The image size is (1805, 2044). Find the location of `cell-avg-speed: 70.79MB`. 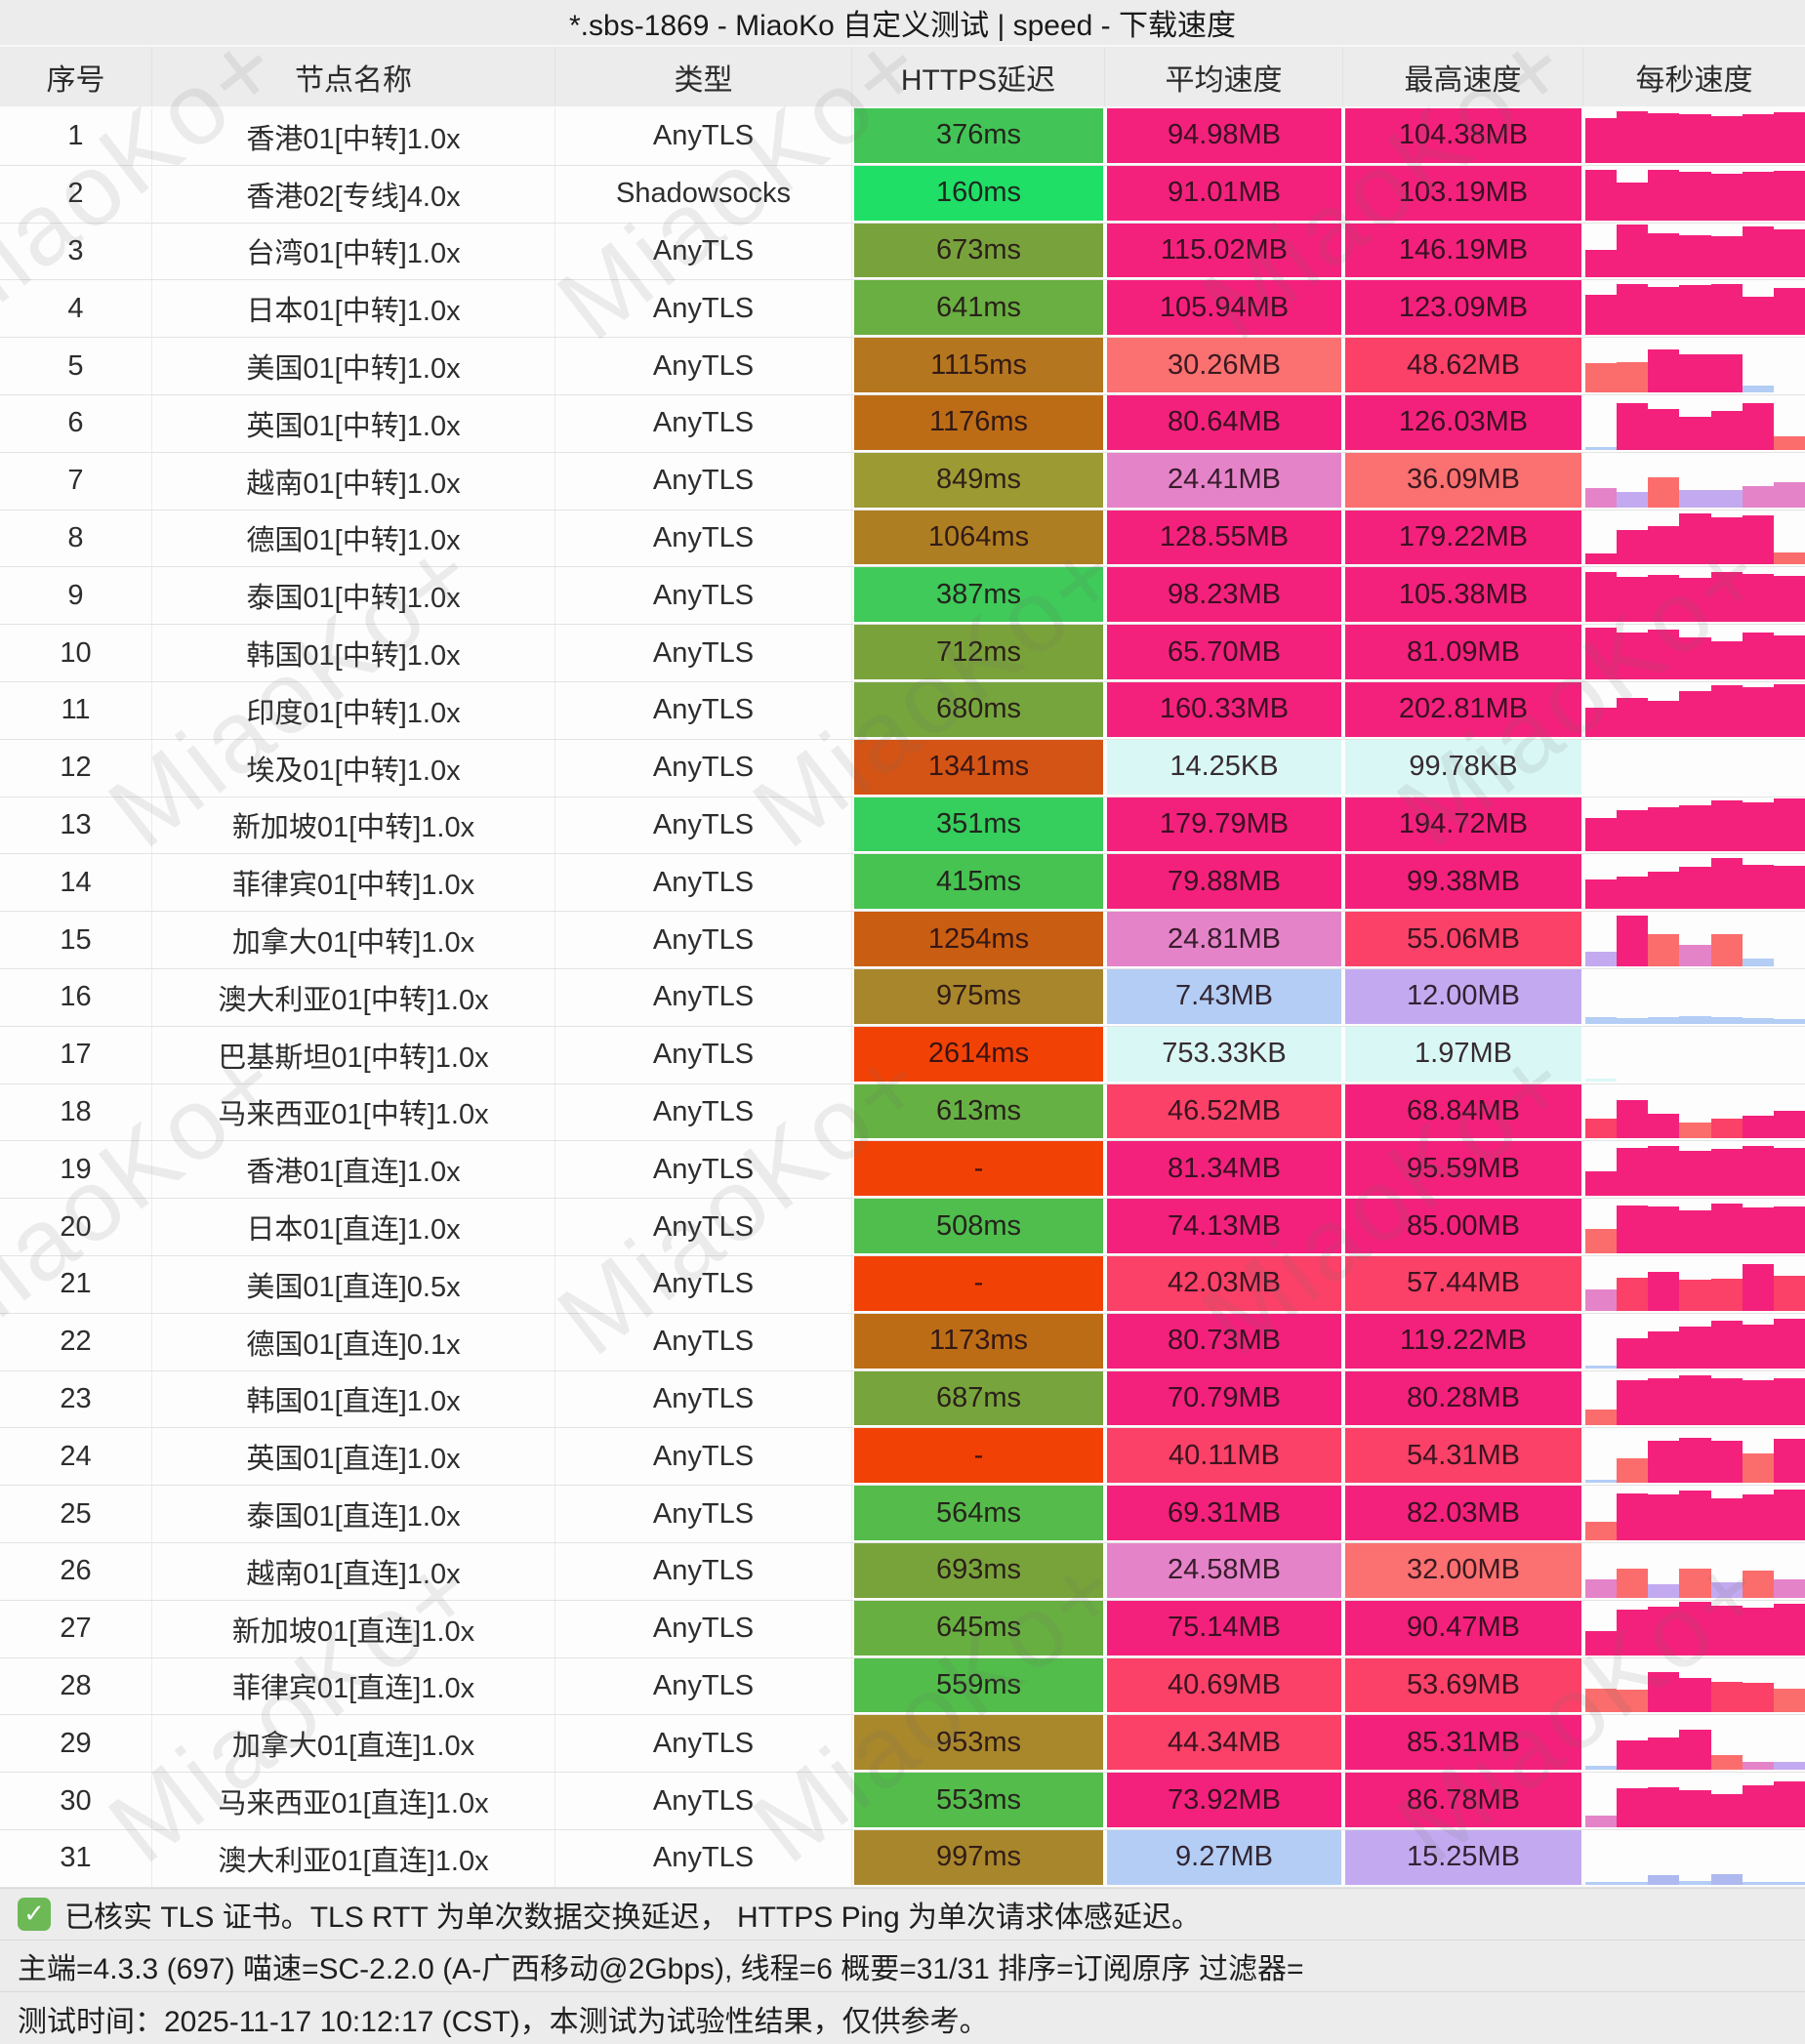

cell-avg-speed: 70.79MB is located at coordinates (1224, 1399).